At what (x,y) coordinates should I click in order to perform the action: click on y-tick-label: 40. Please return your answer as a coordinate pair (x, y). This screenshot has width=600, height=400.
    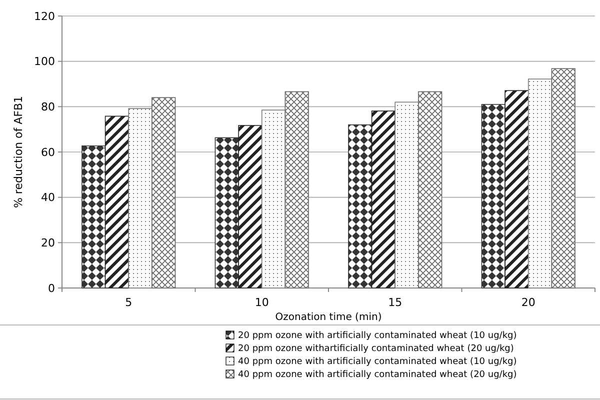
    Looking at the image, I should click on (48, 197).